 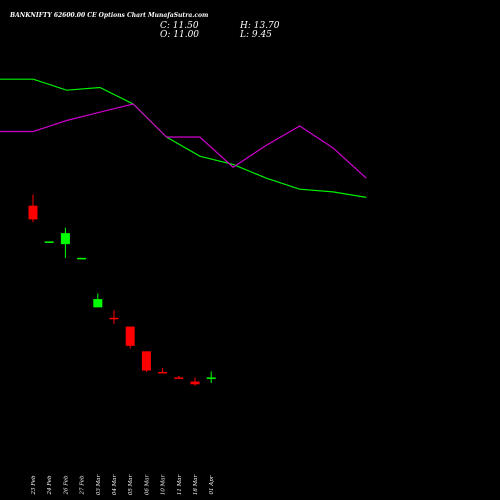 What do you see at coordinates (196, 484) in the screenshot?
I see `x-tick-label: 18 Mar` at bounding box center [196, 484].